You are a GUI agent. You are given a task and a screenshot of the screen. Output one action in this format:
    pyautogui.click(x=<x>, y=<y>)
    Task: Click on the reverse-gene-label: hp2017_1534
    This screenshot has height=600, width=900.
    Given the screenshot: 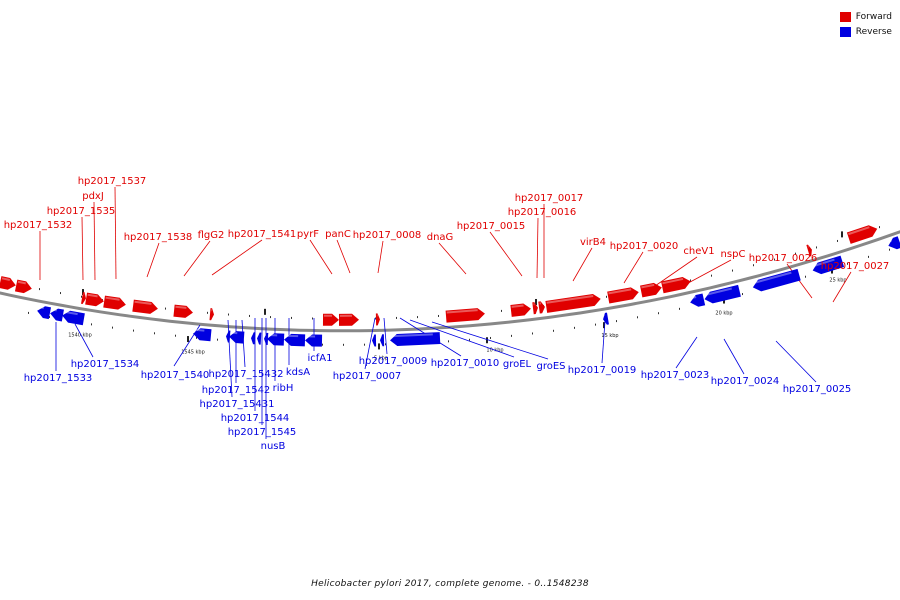 What is the action you would take?
    pyautogui.click(x=105, y=364)
    